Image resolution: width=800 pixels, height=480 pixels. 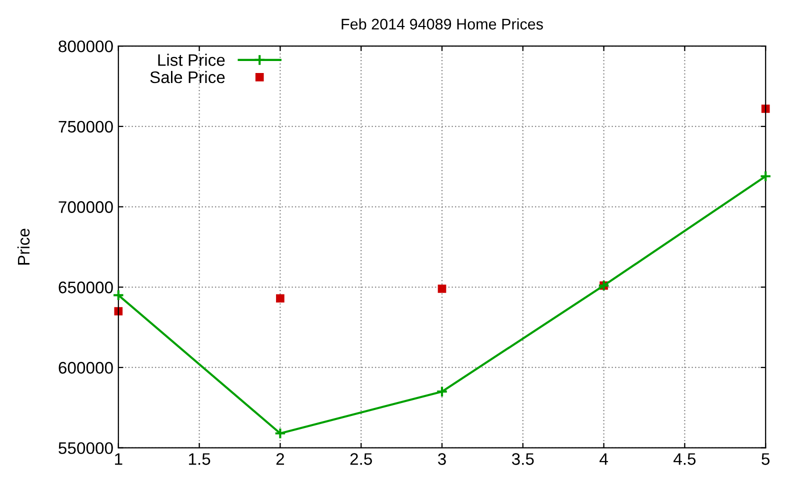 I want to click on y-tick-label: 550000, so click(x=85, y=448).